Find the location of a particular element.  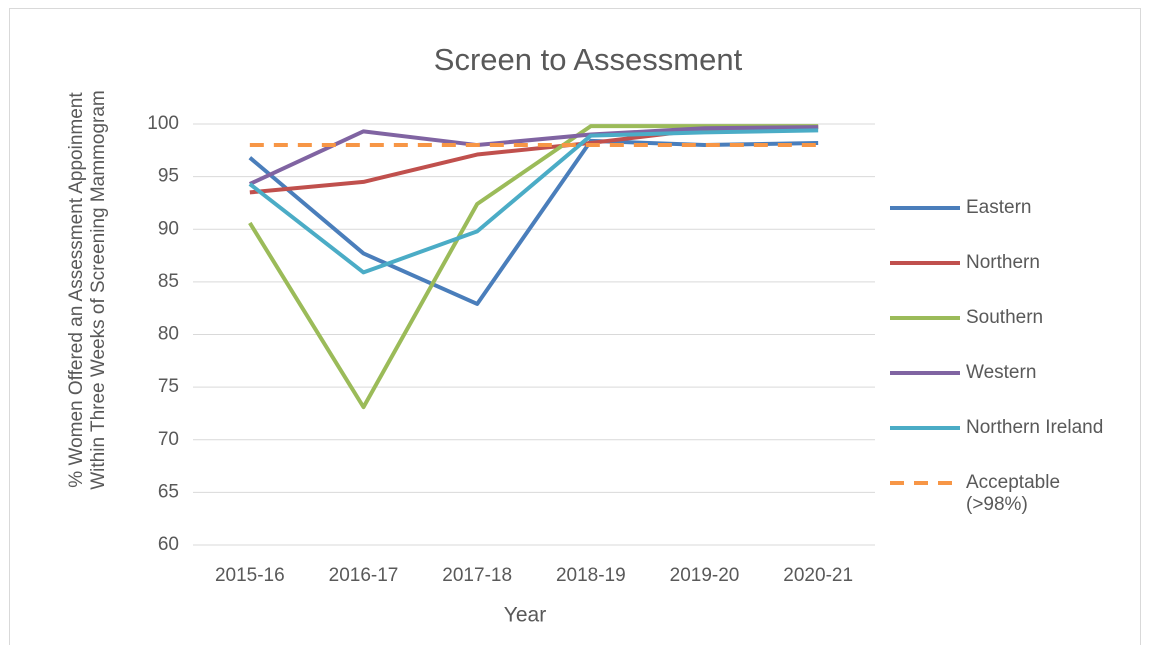

y-tick-label: 70 is located at coordinates (168, 439).